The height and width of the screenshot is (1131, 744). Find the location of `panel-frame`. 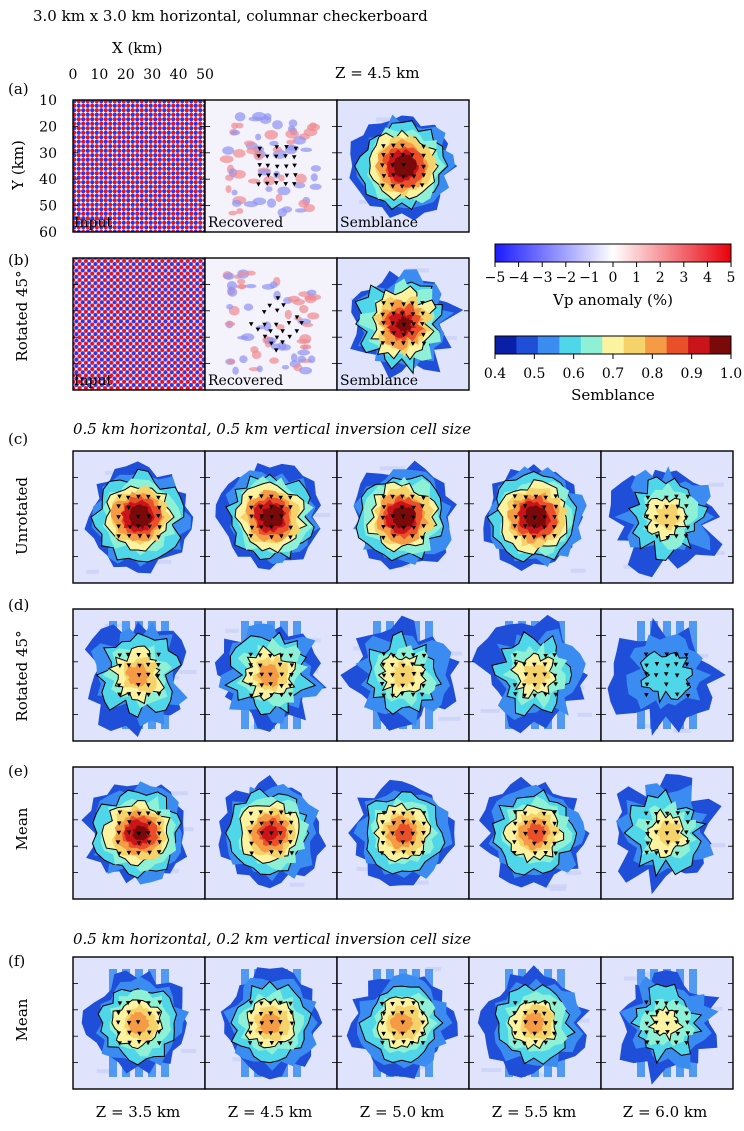

panel-frame is located at coordinates (403, 324).